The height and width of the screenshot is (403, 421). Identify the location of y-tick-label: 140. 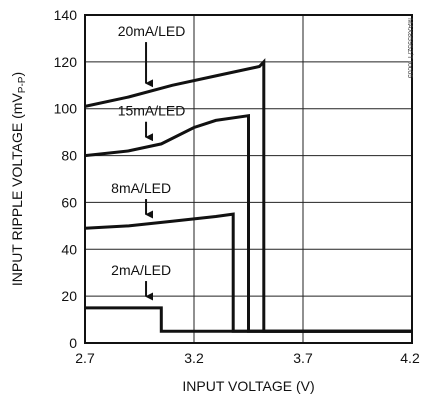
(66, 15).